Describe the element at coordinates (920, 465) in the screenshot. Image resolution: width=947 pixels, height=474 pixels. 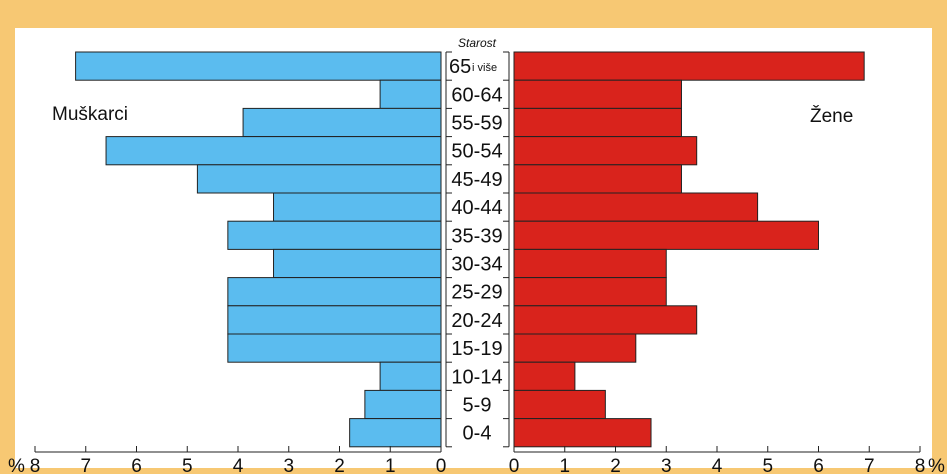
I see `right-tick-label: 8` at that location.